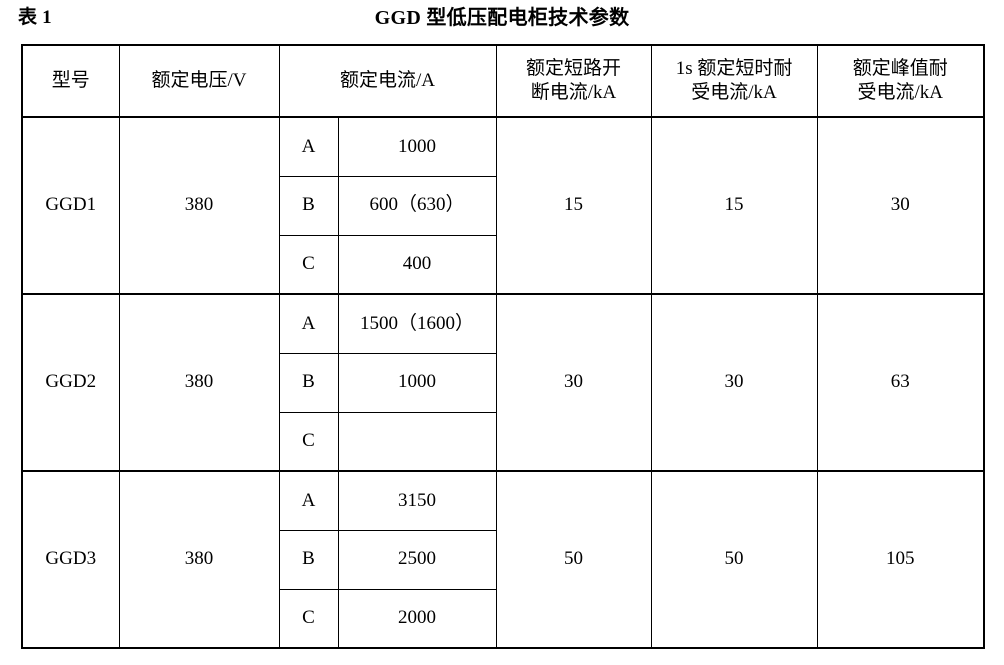 The width and height of the screenshot is (1004, 665). What do you see at coordinates (417, 618) in the screenshot?
I see `cell-rated-current: 2000` at bounding box center [417, 618].